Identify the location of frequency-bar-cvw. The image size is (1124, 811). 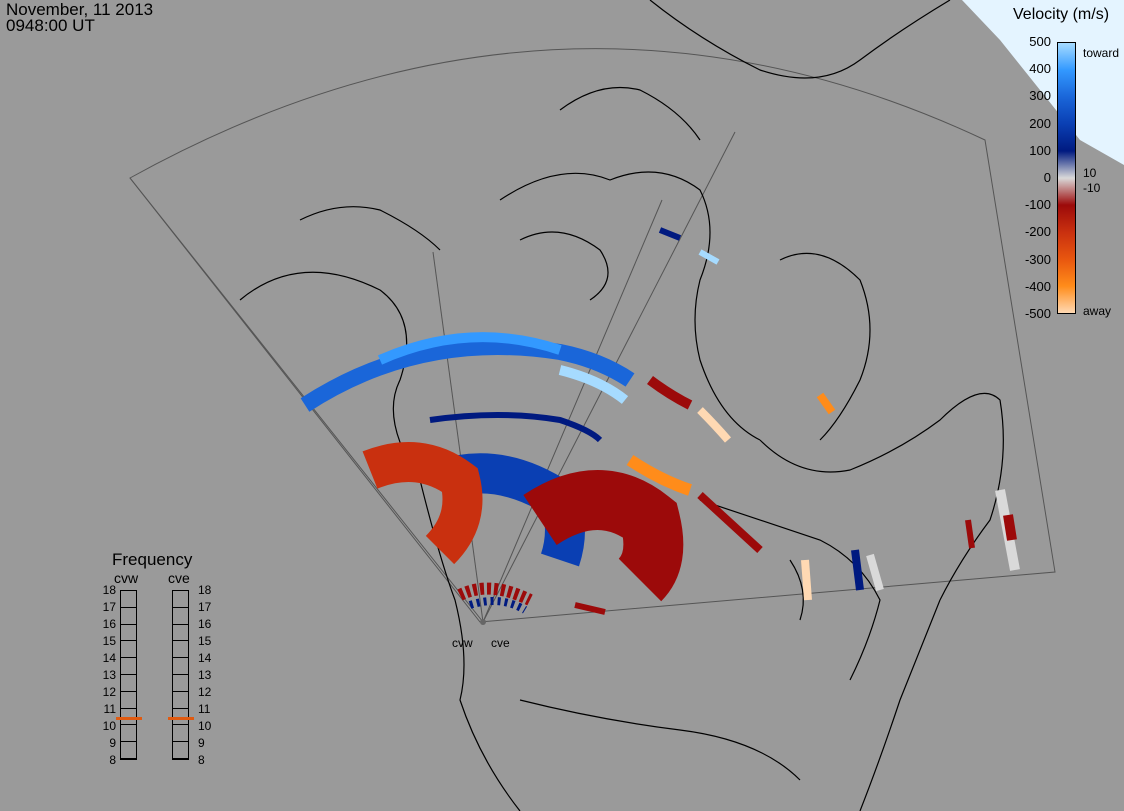
(128, 675).